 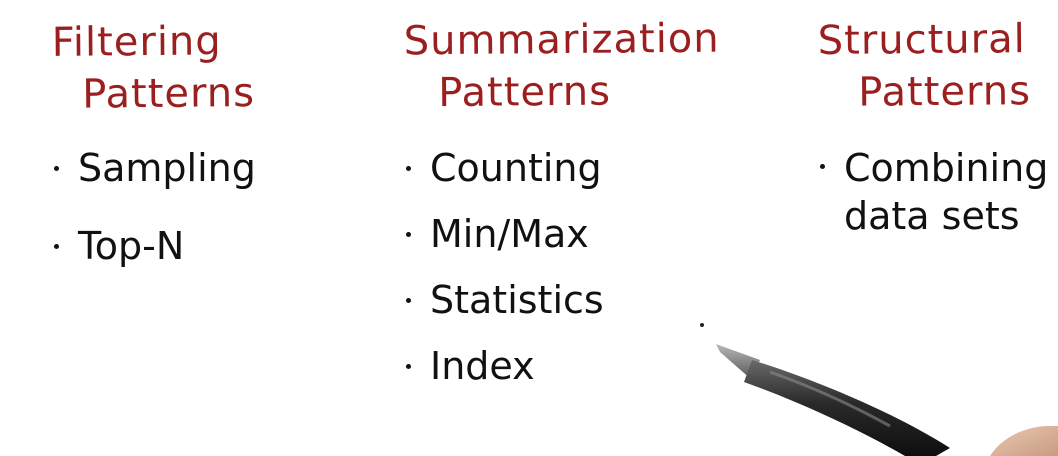 What do you see at coordinates (887, 400) in the screenshot?
I see `stylus-pen-icon` at bounding box center [887, 400].